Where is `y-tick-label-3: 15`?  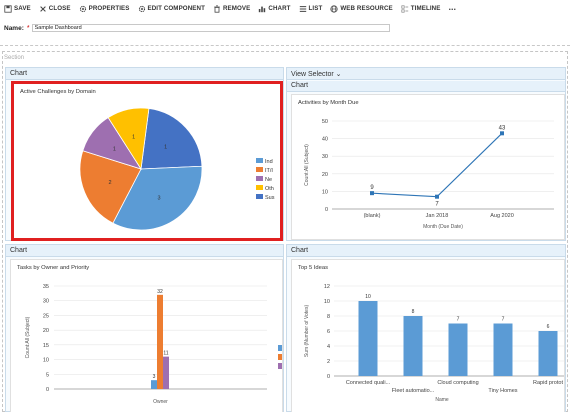 y-tick-label-3: 15 is located at coordinates (46, 346).